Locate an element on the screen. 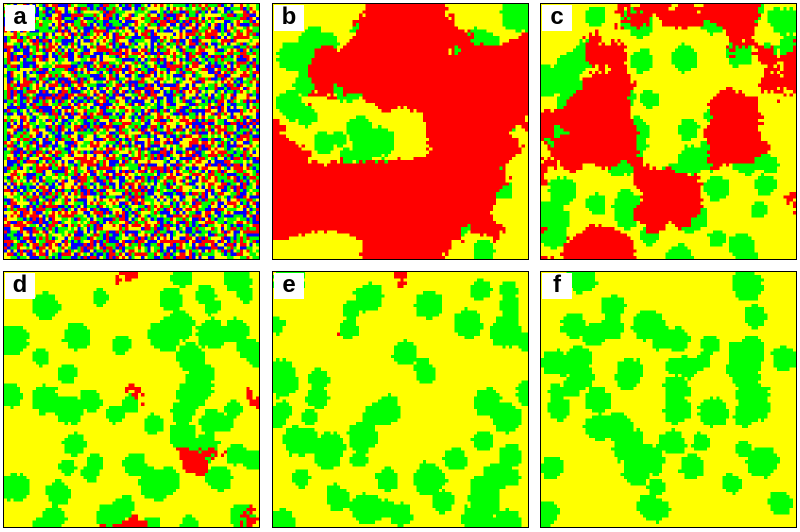 The width and height of the screenshot is (800, 532). panel-label: f is located at coordinates (557, 286).